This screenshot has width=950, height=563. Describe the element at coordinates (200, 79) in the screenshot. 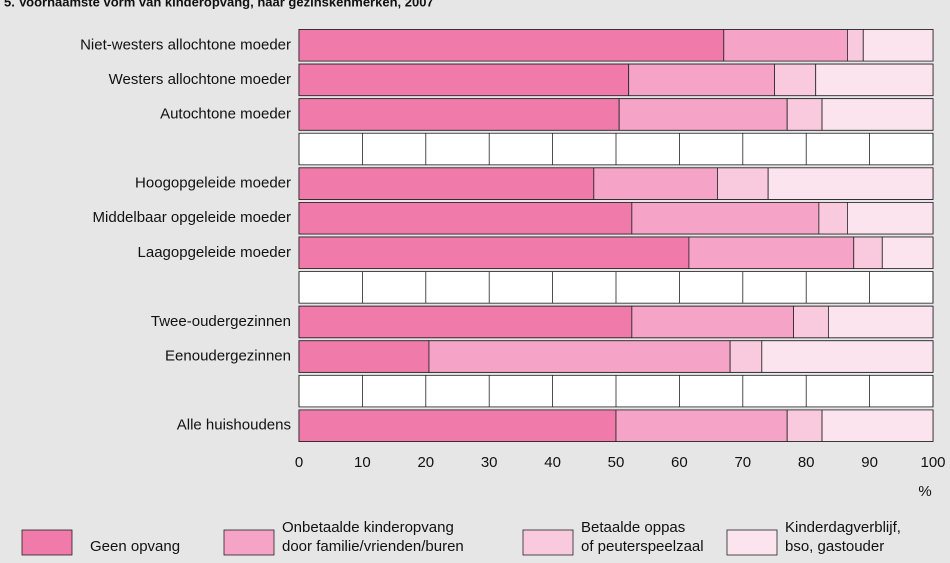

I see `y-tick-label: Westers allochtone moeder` at that location.